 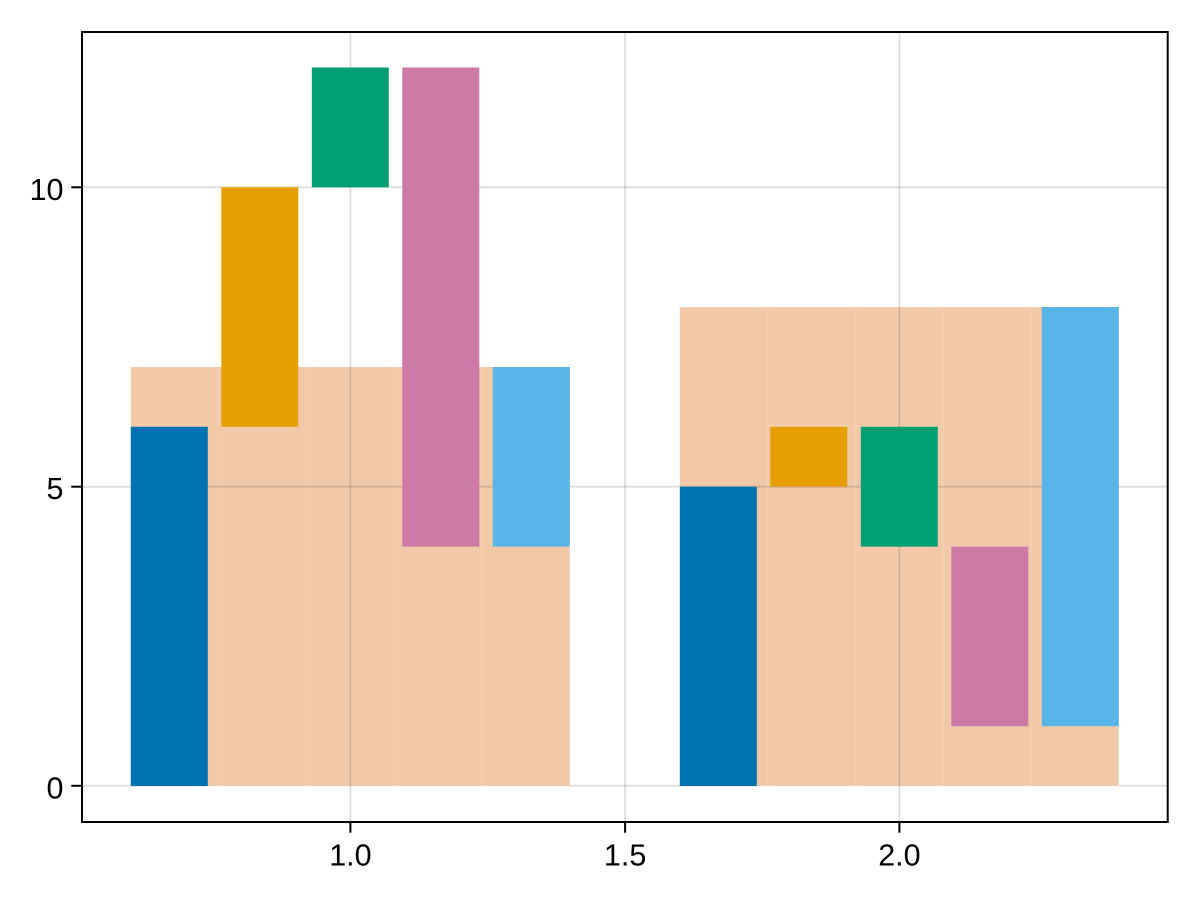 I want to click on svg-text: 1.0, so click(x=350, y=856).